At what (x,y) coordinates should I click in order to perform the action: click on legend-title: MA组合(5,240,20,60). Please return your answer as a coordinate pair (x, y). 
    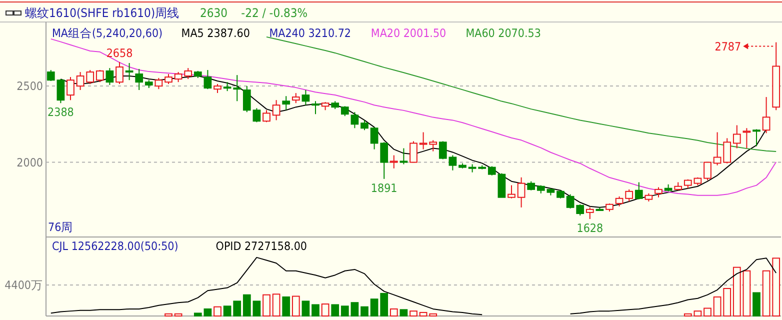
    Looking at the image, I should click on (107, 33).